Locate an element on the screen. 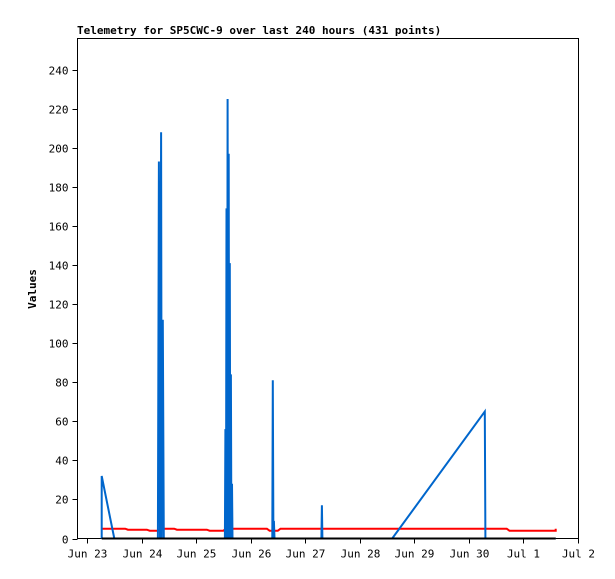 Image resolution: width=615 pixels, height=579 pixels. x-tick-label: Jun 27 is located at coordinates (306, 554).